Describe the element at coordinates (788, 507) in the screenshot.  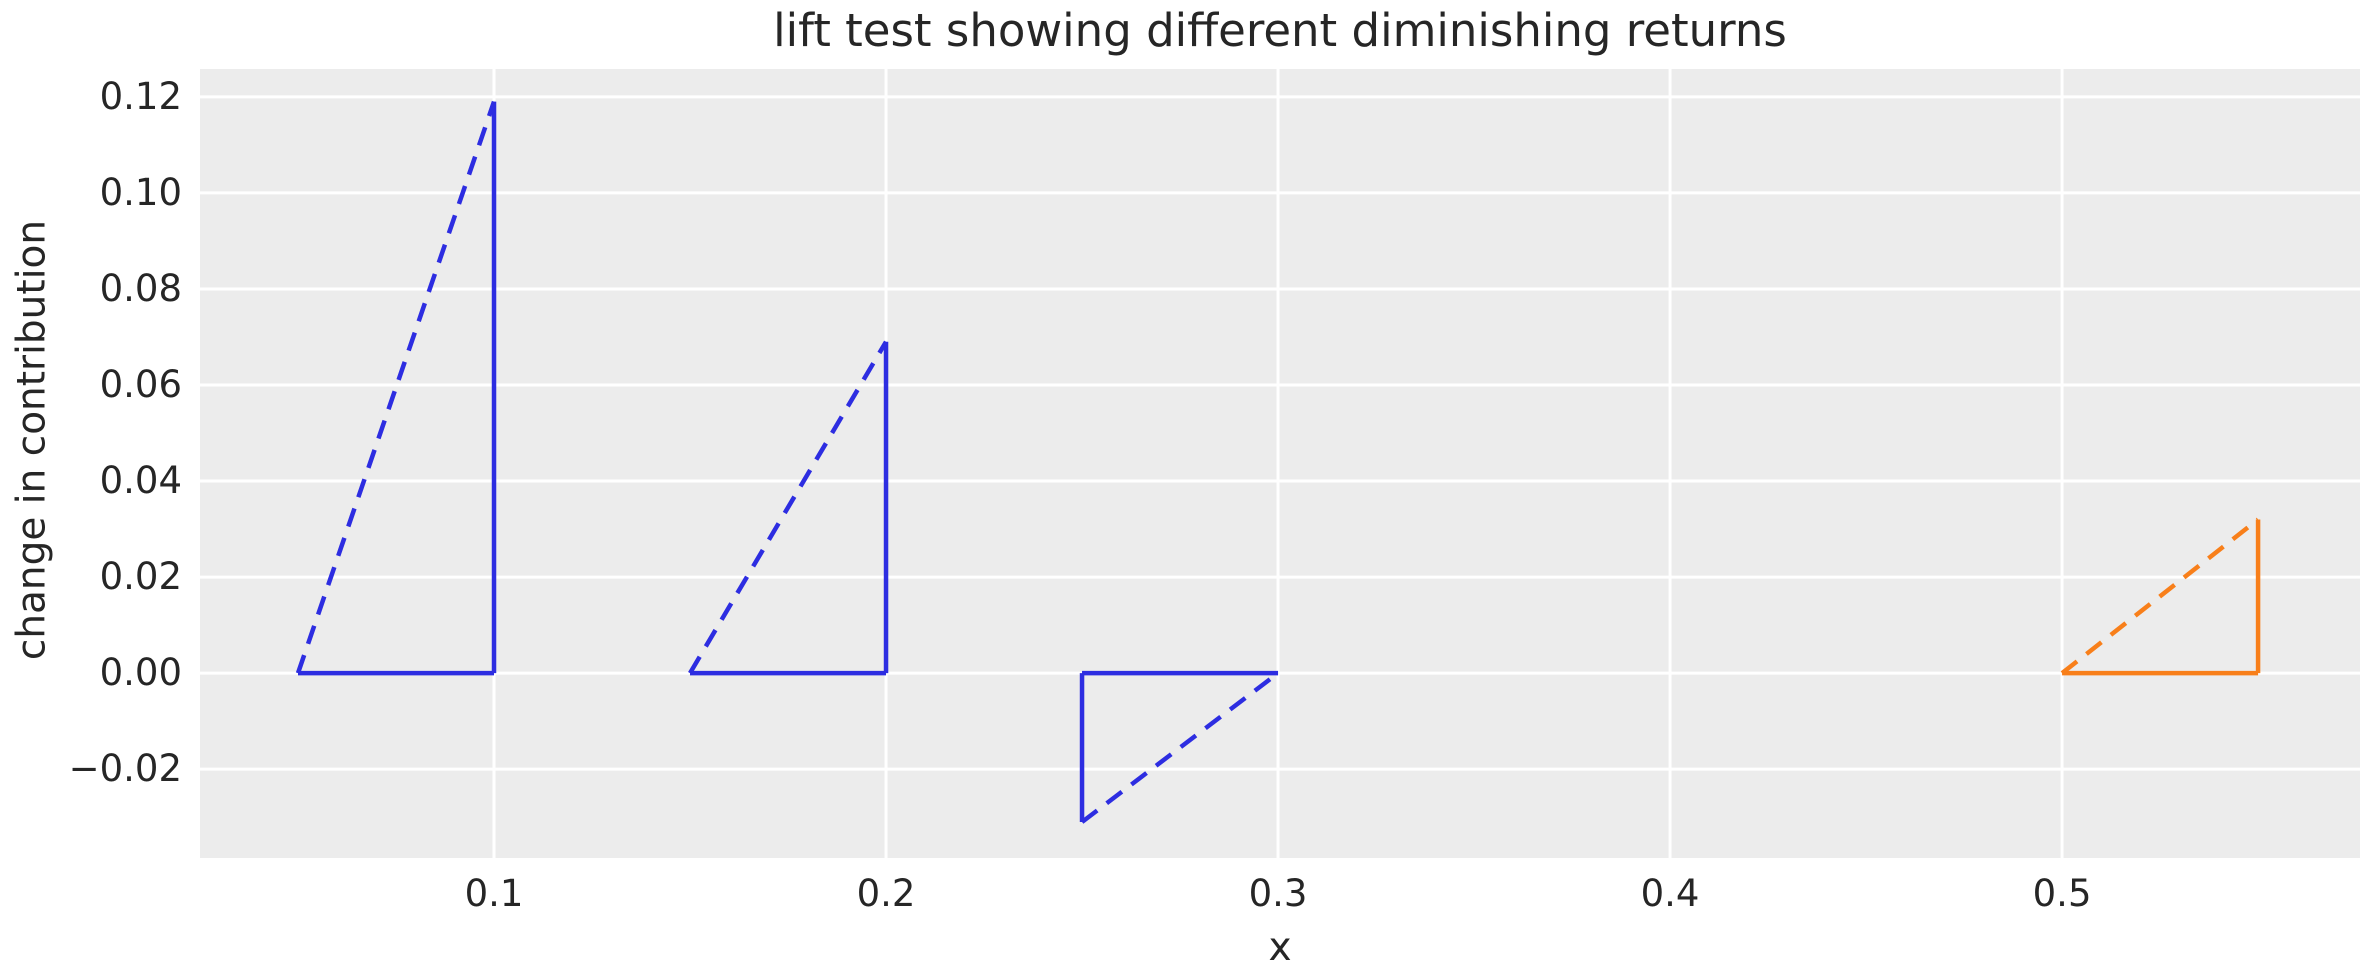
I see `lift-triangle-2-dashed-hypotenuse` at that location.